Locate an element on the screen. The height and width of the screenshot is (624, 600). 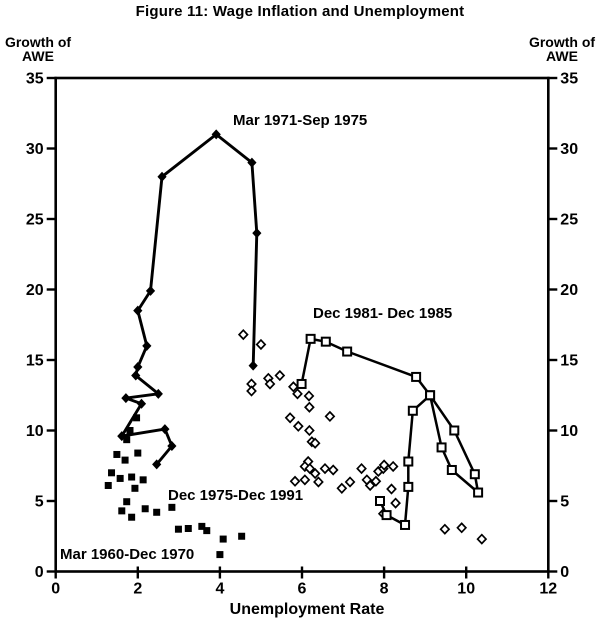
y-axis-tick-label-right: 35 is located at coordinates (569, 79).